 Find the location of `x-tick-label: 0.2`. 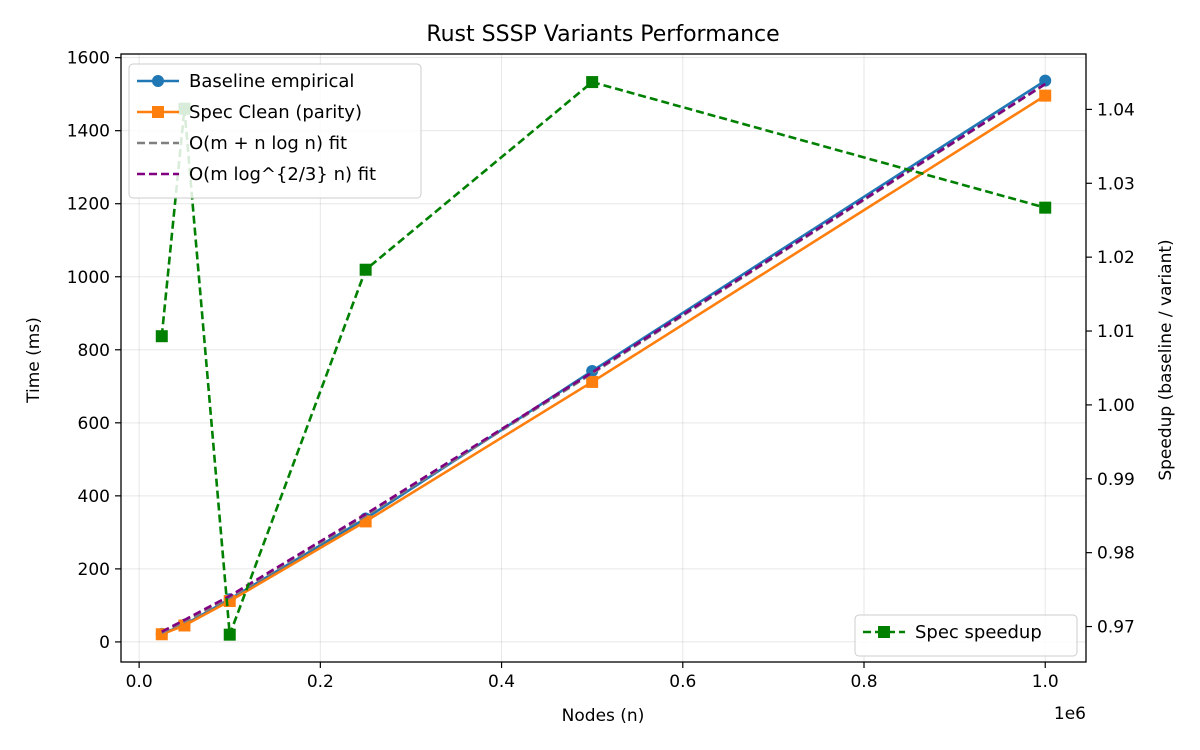

x-tick-label: 0.2 is located at coordinates (320, 682).